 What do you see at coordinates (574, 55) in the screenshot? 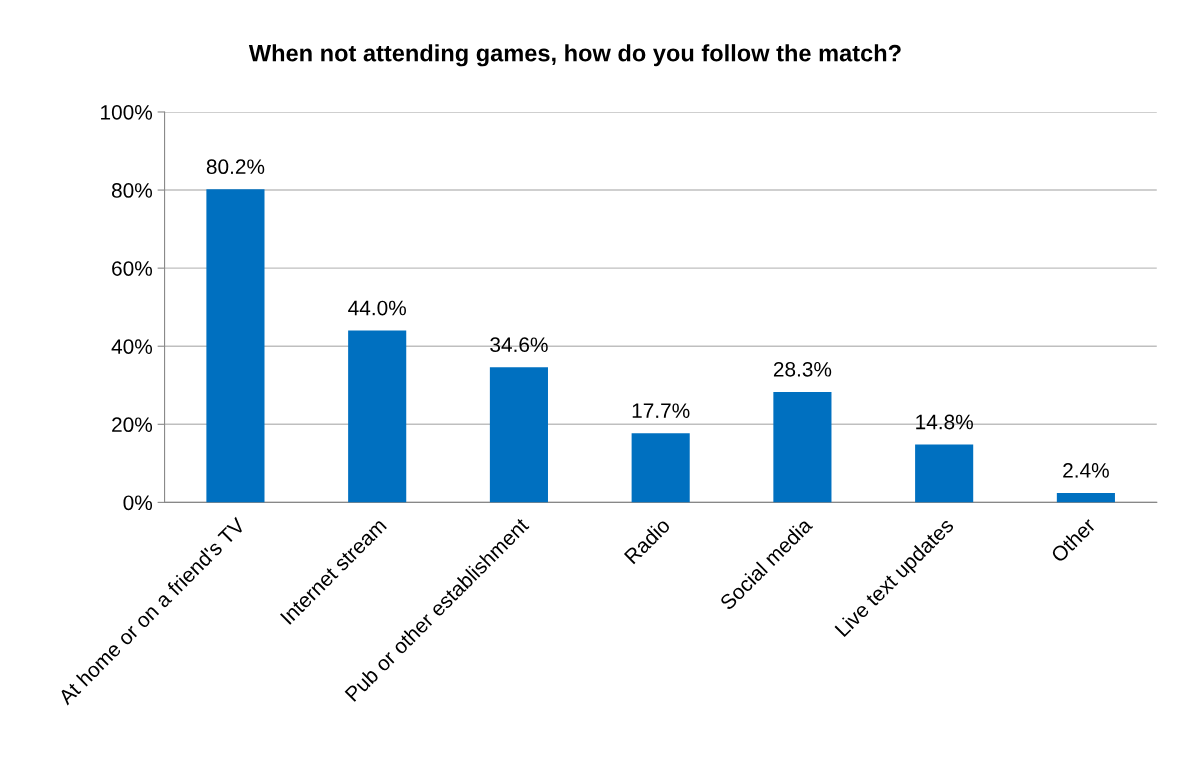
I see `chart-title: When not attending games, how do you follow the match?` at bounding box center [574, 55].